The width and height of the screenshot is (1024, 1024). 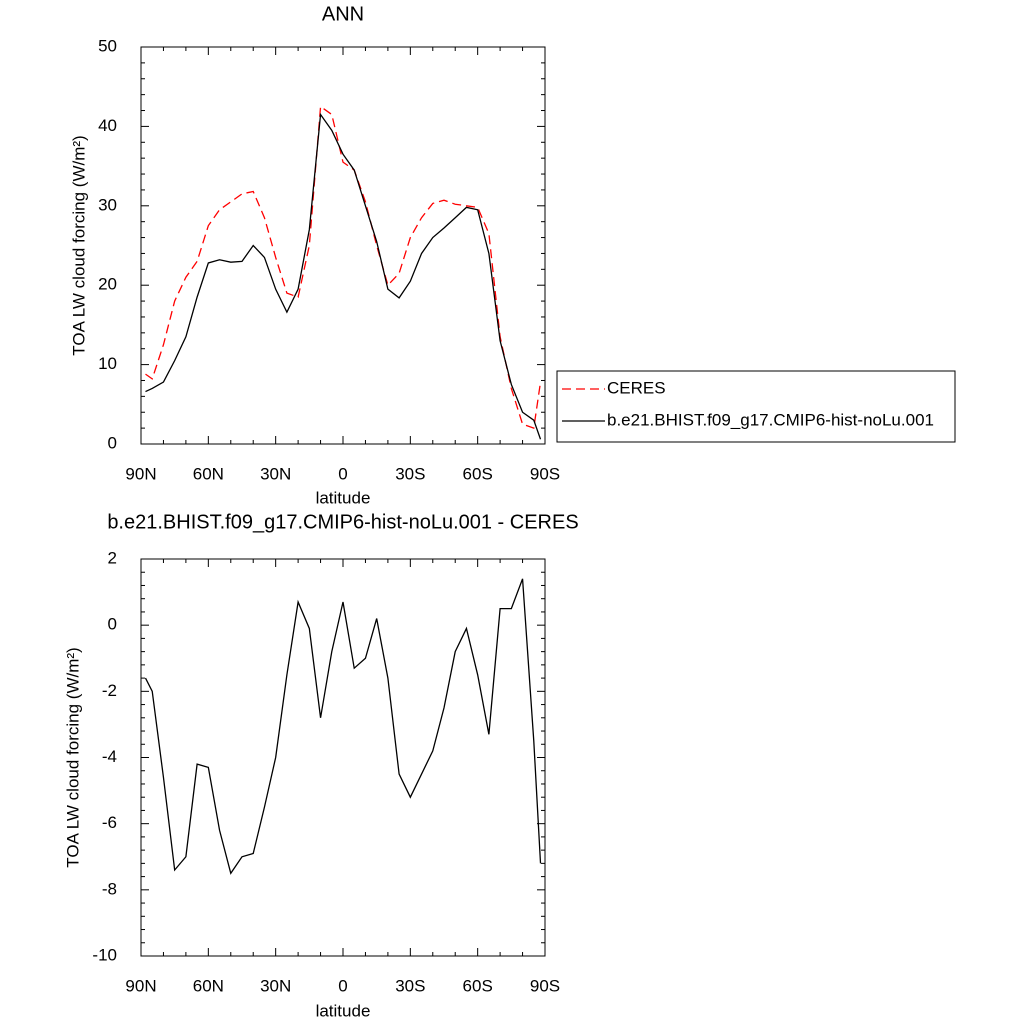 What do you see at coordinates (756, 406) in the screenshot?
I see `legend-box` at bounding box center [756, 406].